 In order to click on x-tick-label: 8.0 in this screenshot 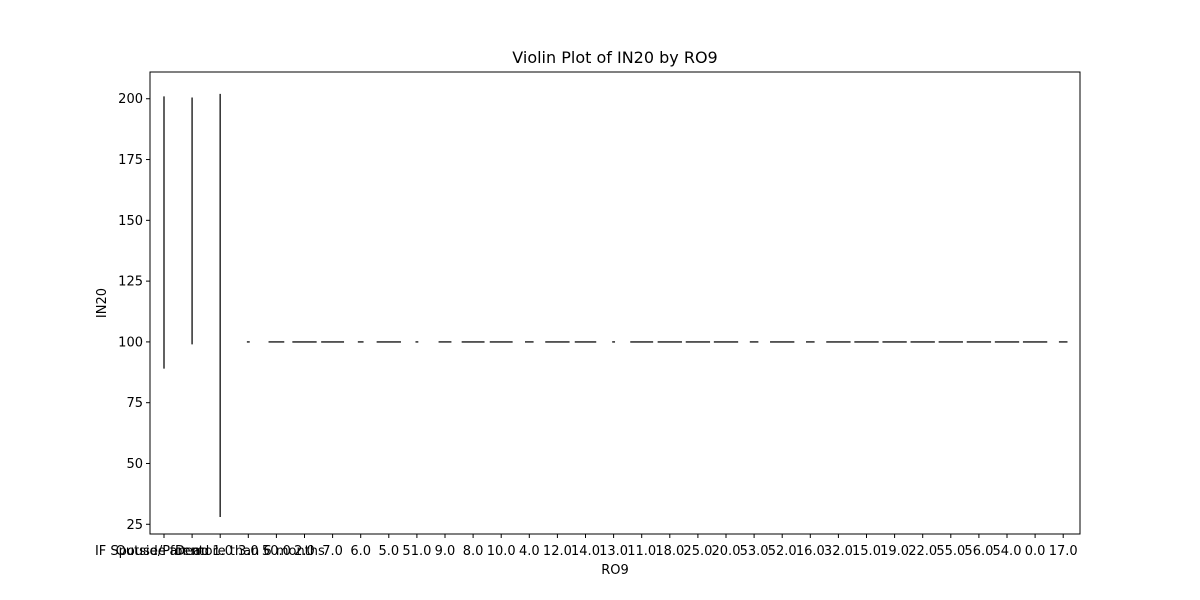, I will do `click(473, 551)`.